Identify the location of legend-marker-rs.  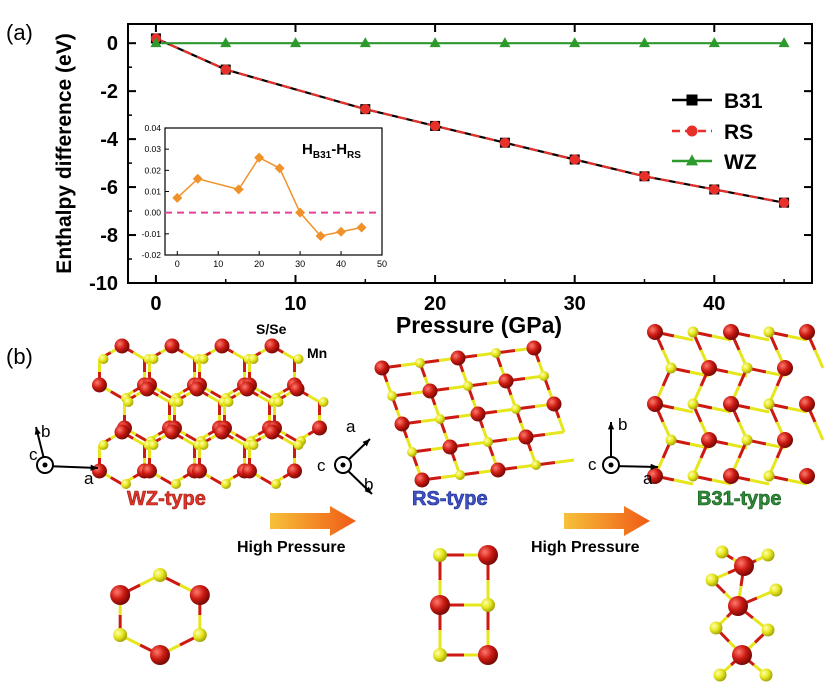
(692, 131).